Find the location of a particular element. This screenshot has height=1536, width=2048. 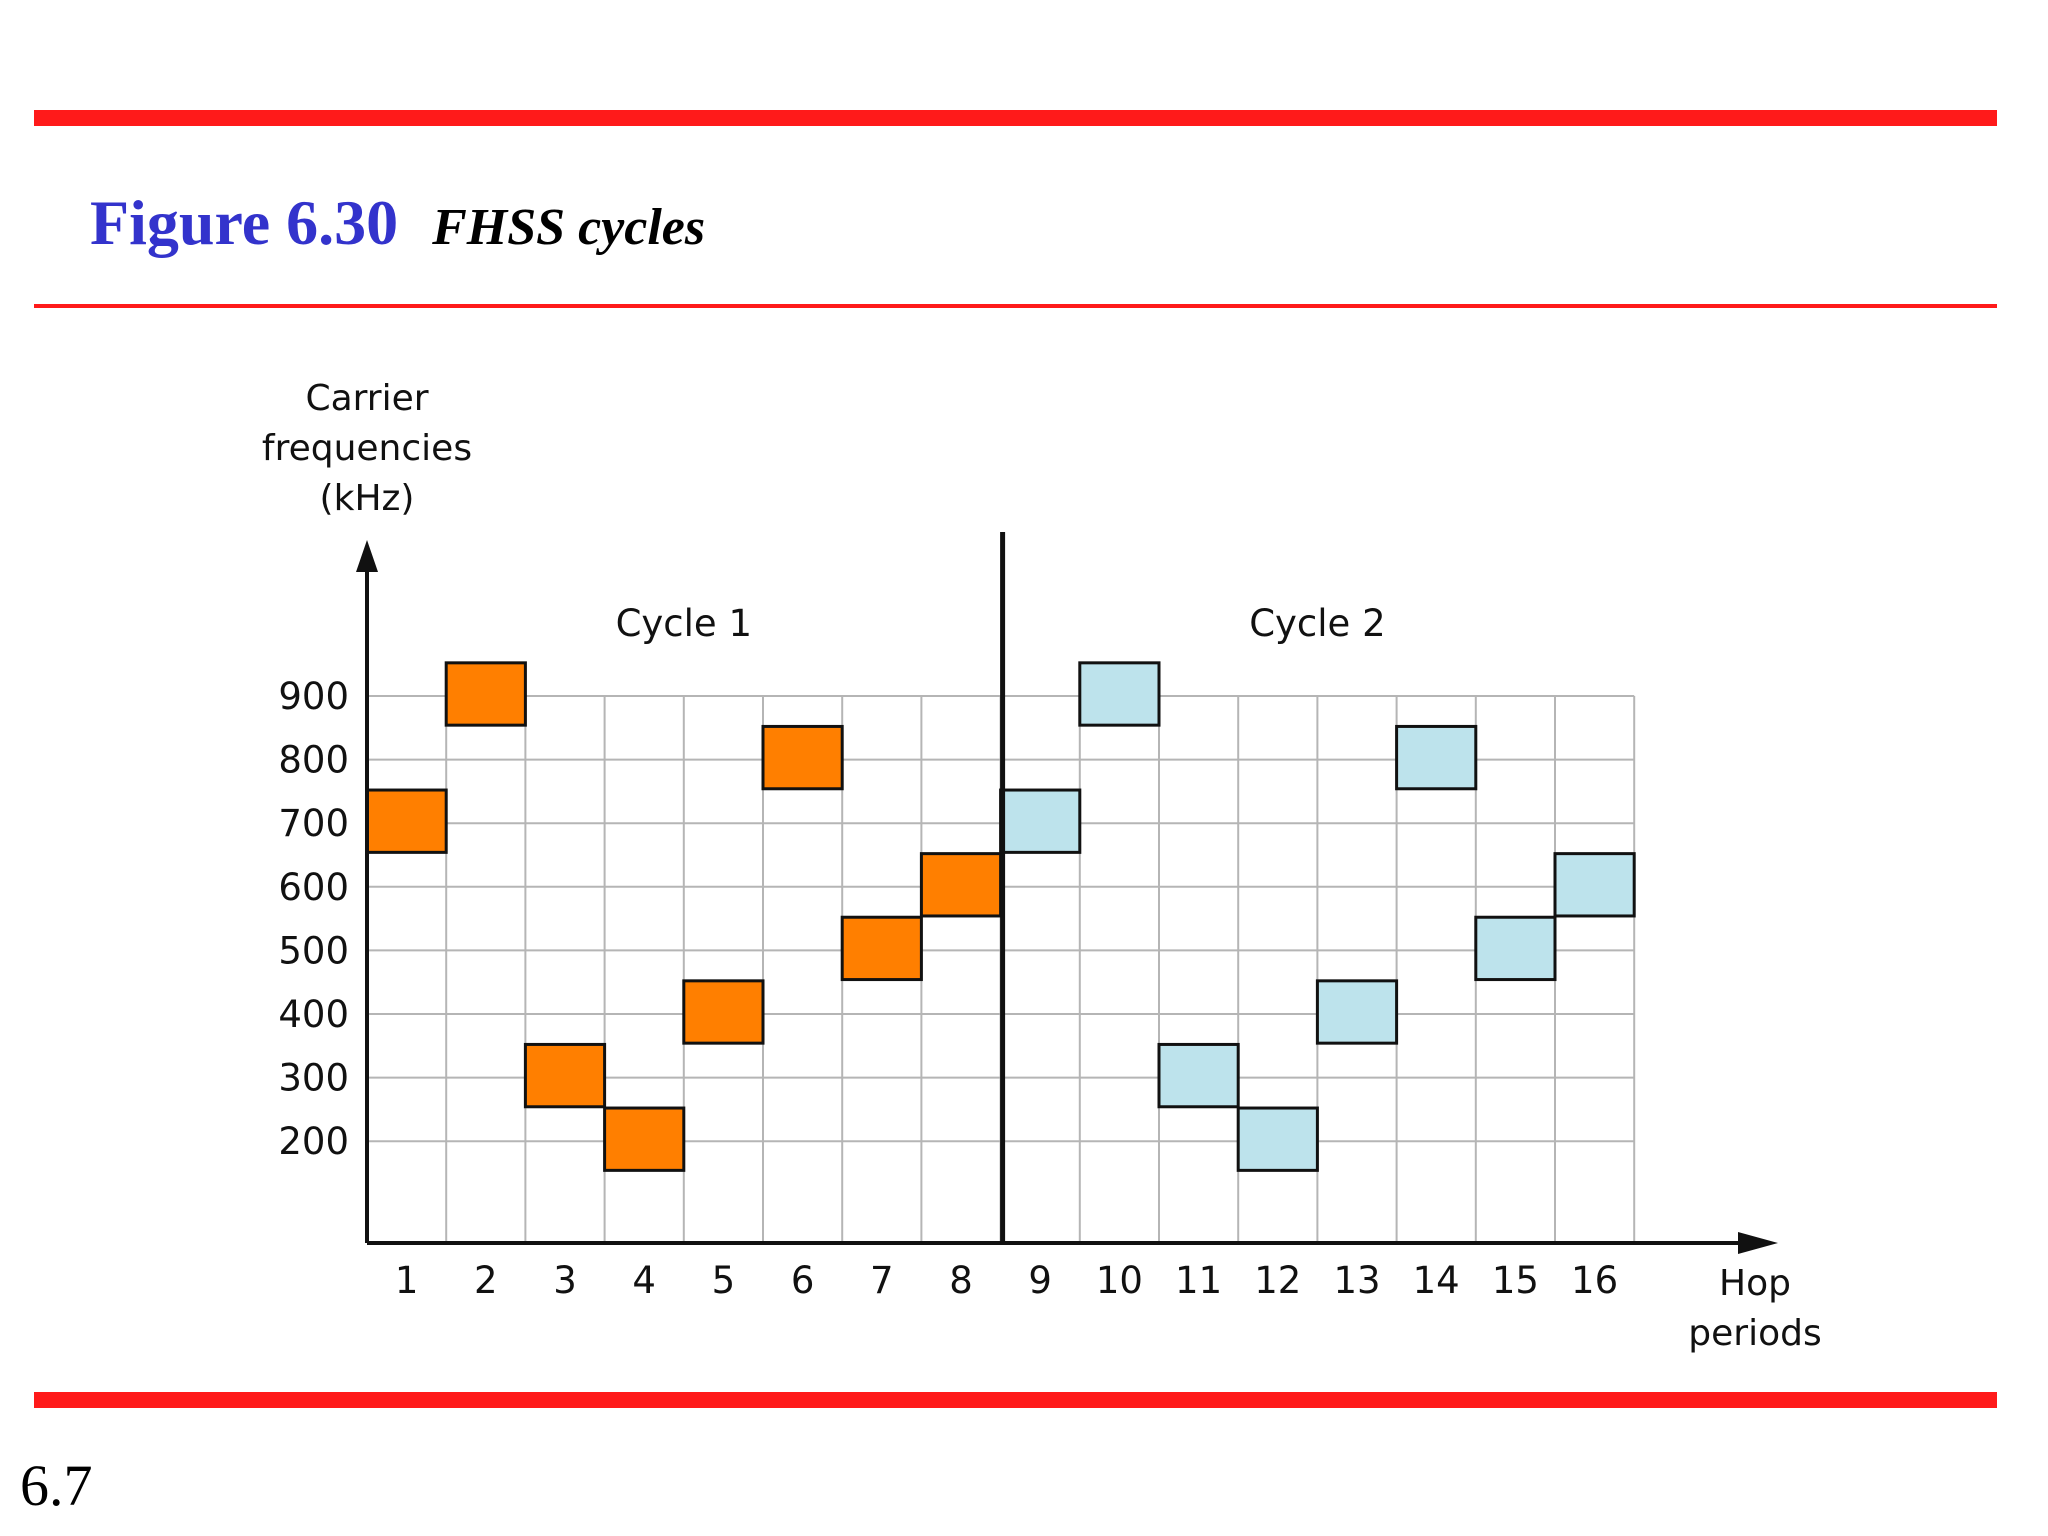

x-tick-label: 14 is located at coordinates (1436, 1280).